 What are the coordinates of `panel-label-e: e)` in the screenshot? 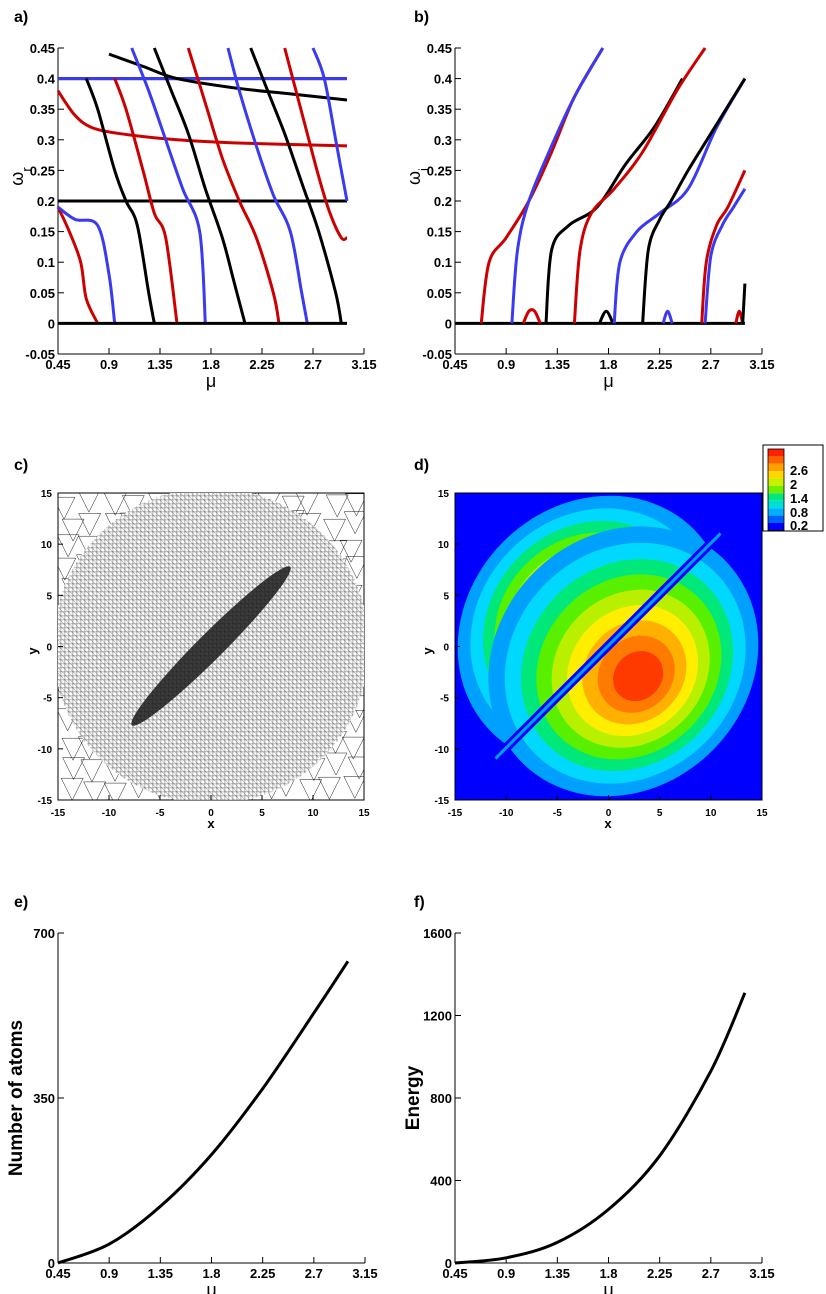 It's located at (21, 902).